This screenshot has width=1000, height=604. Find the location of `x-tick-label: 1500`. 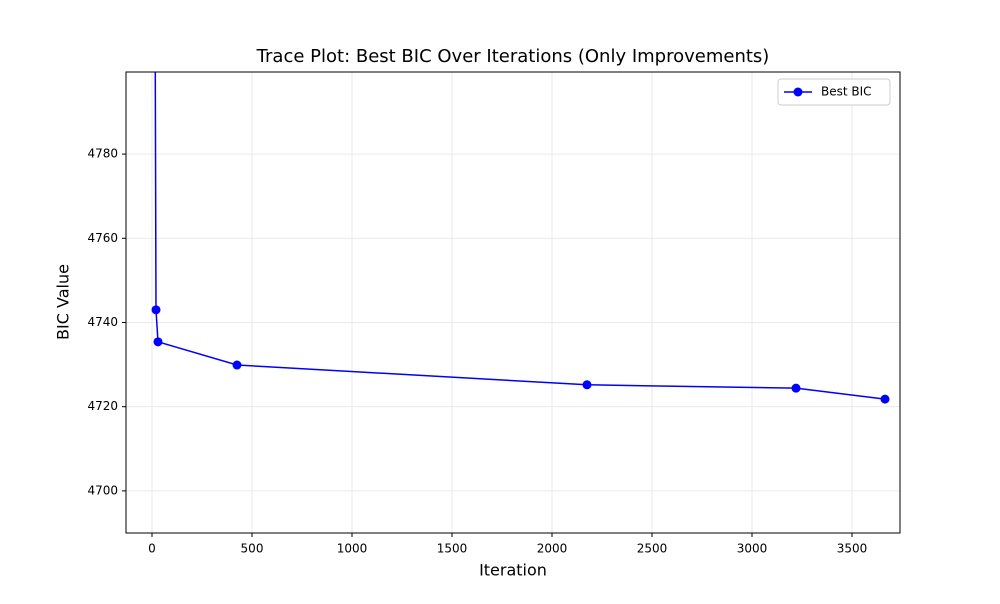

x-tick-label: 1500 is located at coordinates (452, 549).